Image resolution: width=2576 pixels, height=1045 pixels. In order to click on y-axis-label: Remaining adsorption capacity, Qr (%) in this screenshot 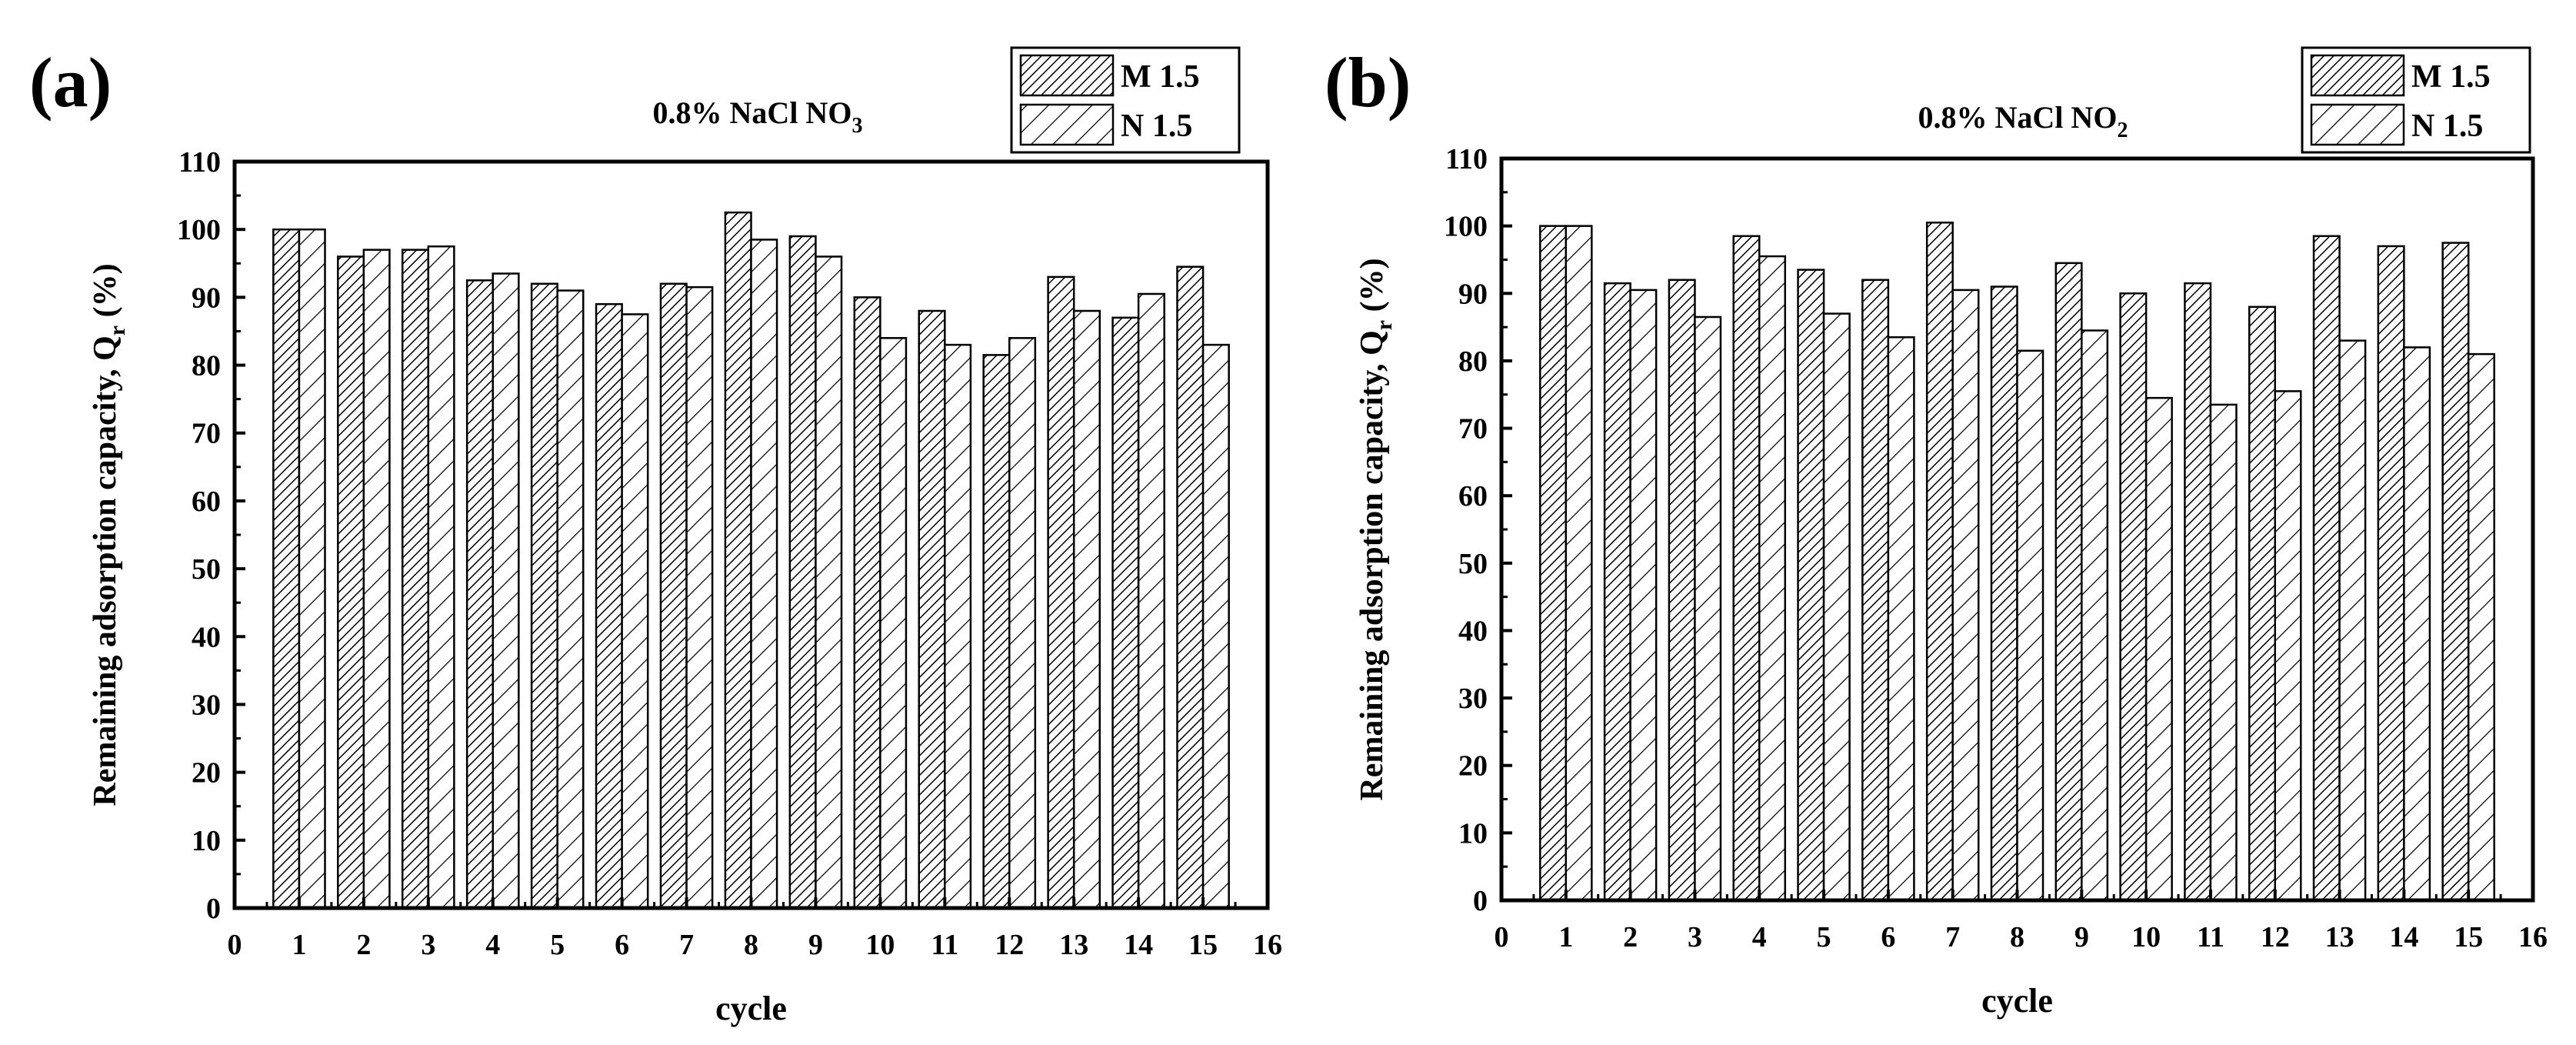, I will do `click(109, 534)`.